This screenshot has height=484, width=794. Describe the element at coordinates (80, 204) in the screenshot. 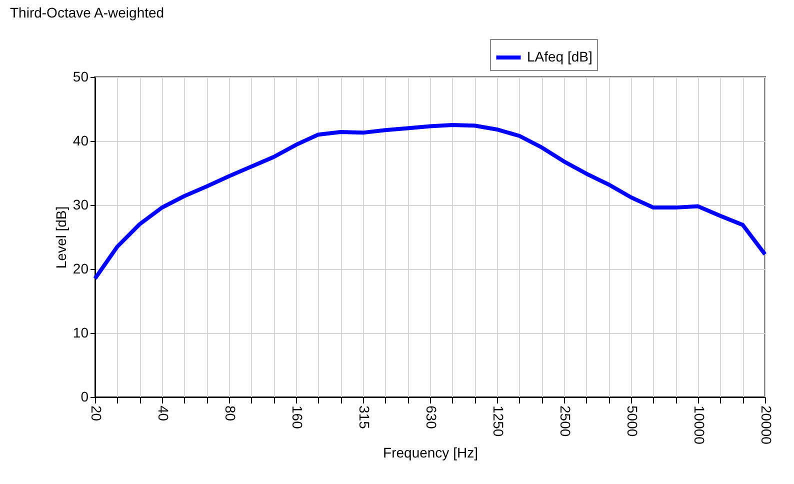

I see `y-tick-label: 30` at that location.